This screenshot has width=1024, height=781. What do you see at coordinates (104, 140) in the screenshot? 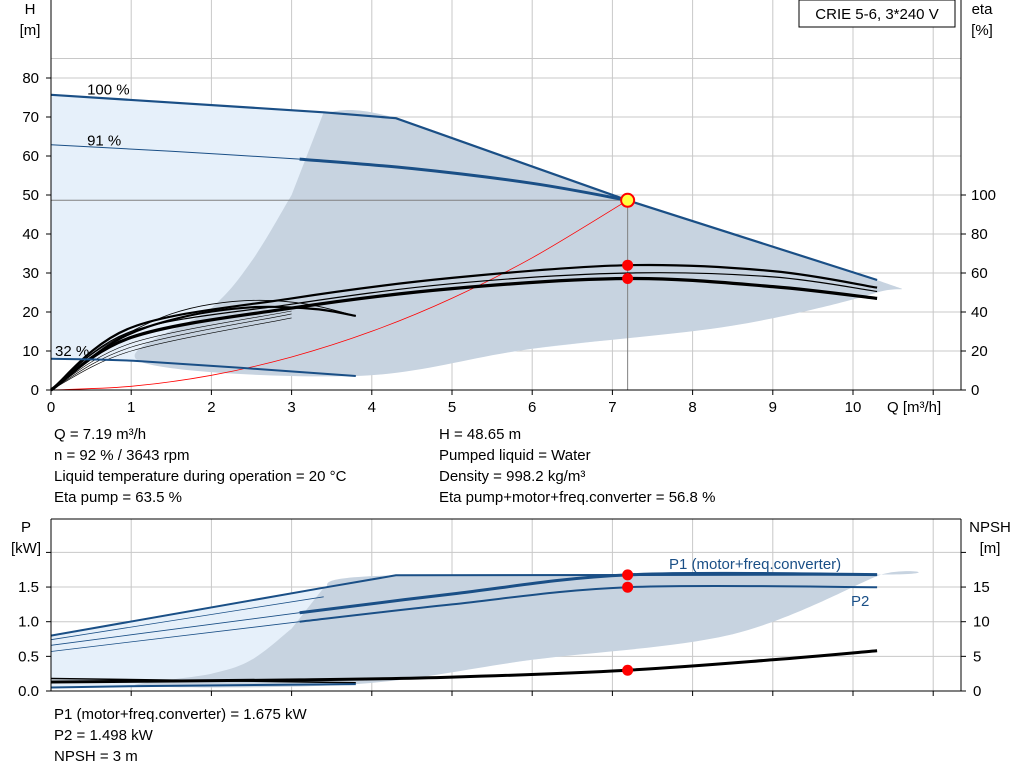
I see `speed-label: 91 %` at bounding box center [104, 140].